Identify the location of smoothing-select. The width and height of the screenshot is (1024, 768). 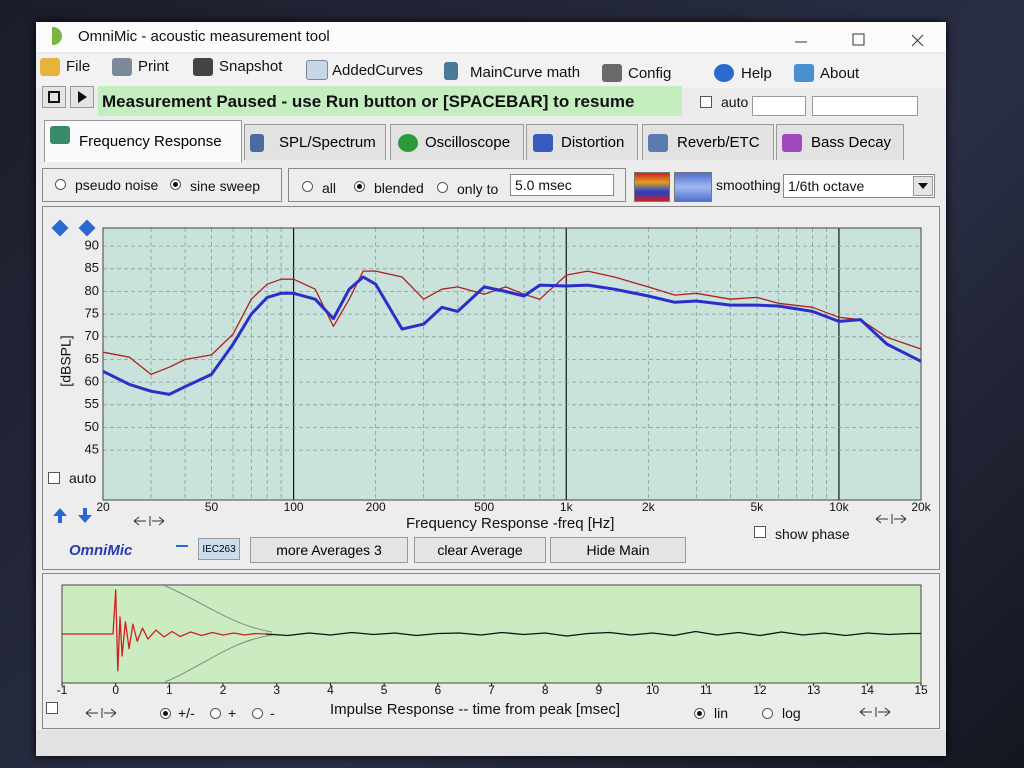
(859, 186).